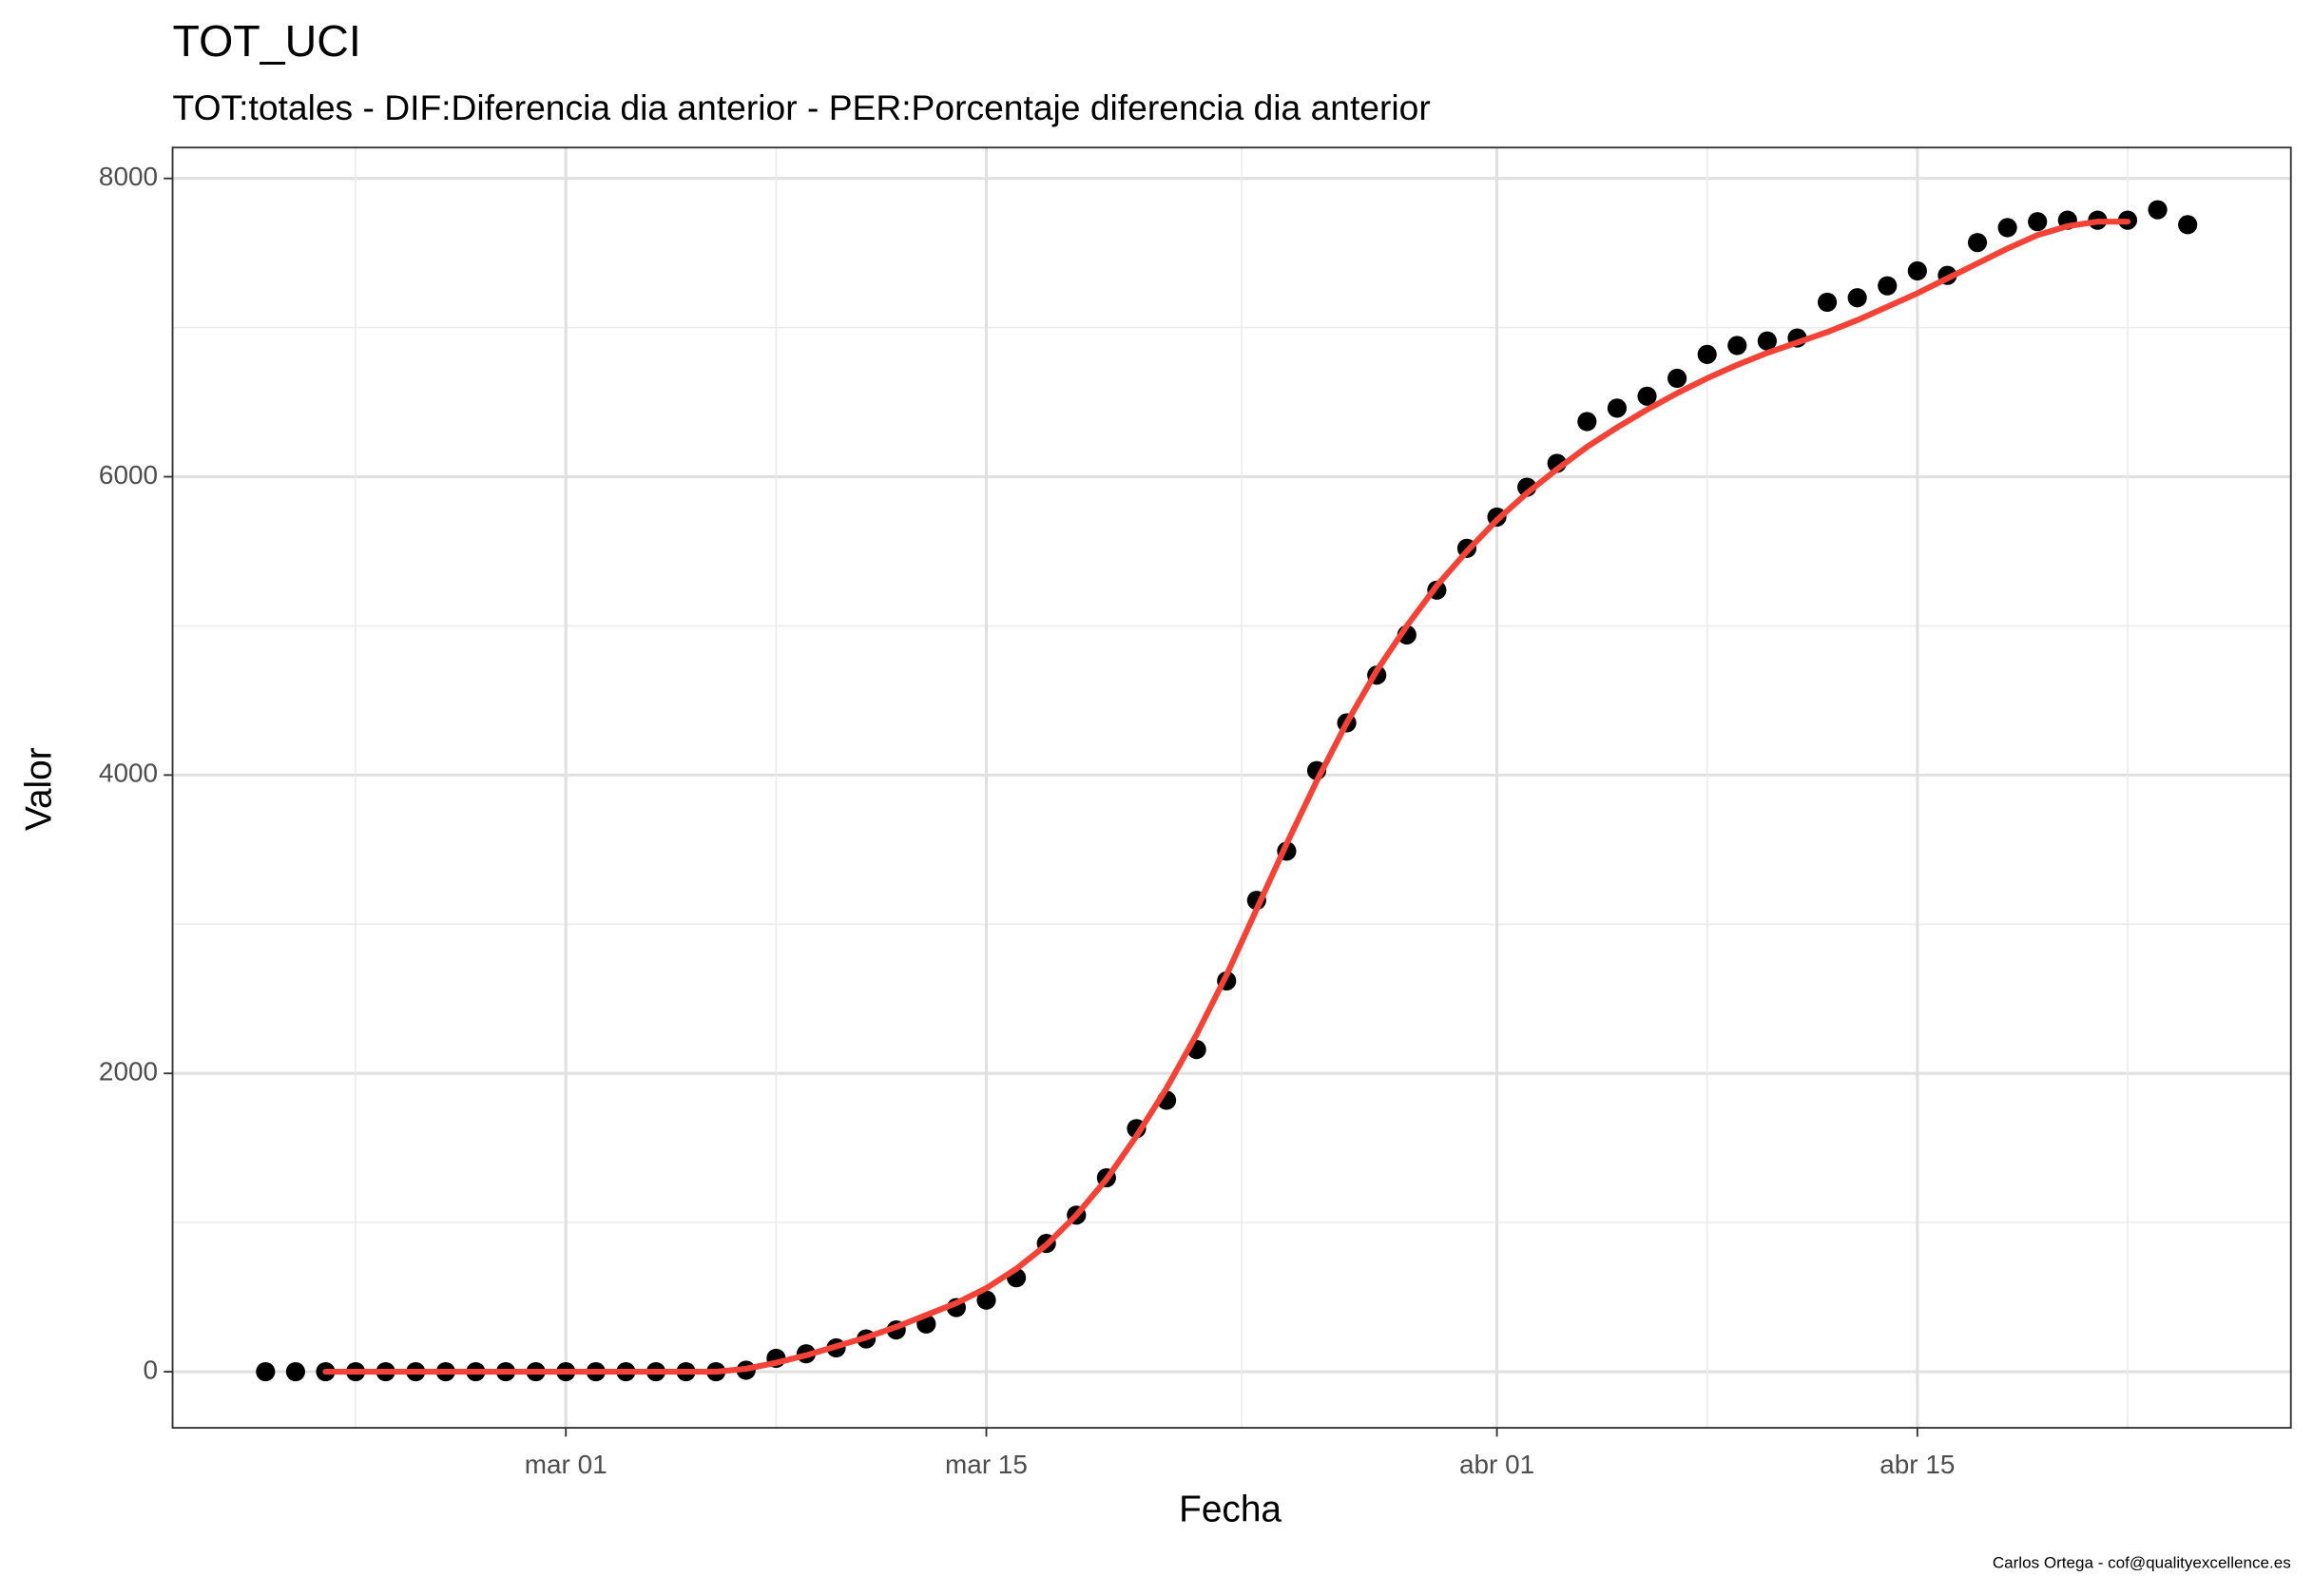 Image resolution: width=2313 pixels, height=1596 pixels. Describe the element at coordinates (1496, 1464) in the screenshot. I see `x-tick-label: abr 01` at that location.